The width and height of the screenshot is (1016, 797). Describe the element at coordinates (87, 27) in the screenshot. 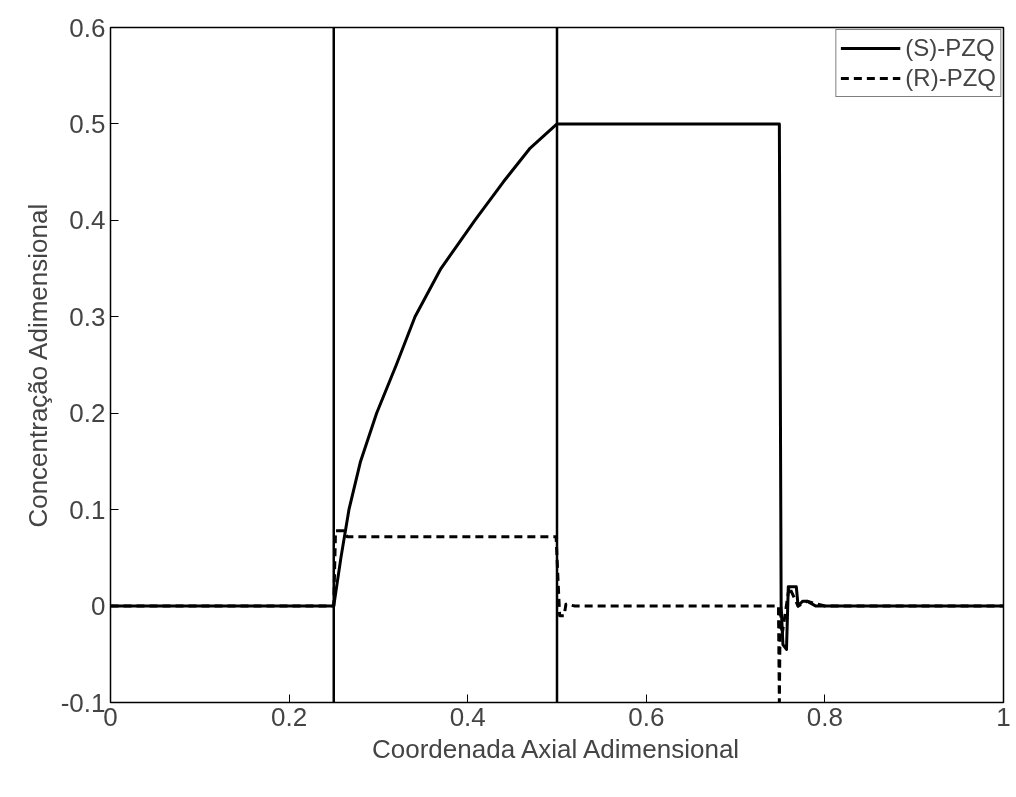

I see `y-tick-label: 0.6` at that location.